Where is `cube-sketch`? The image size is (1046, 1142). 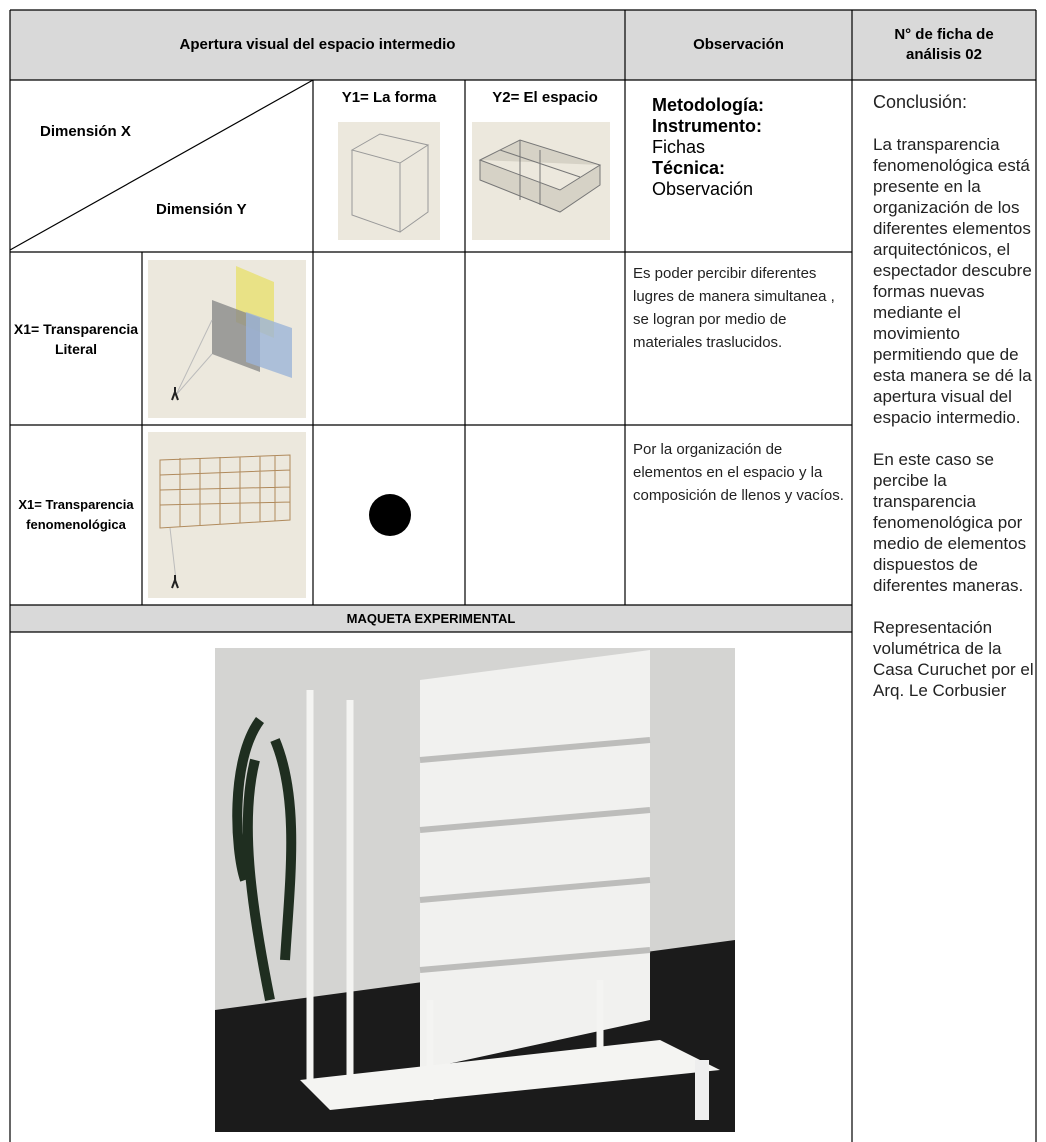
cube-sketch is located at coordinates (390, 183).